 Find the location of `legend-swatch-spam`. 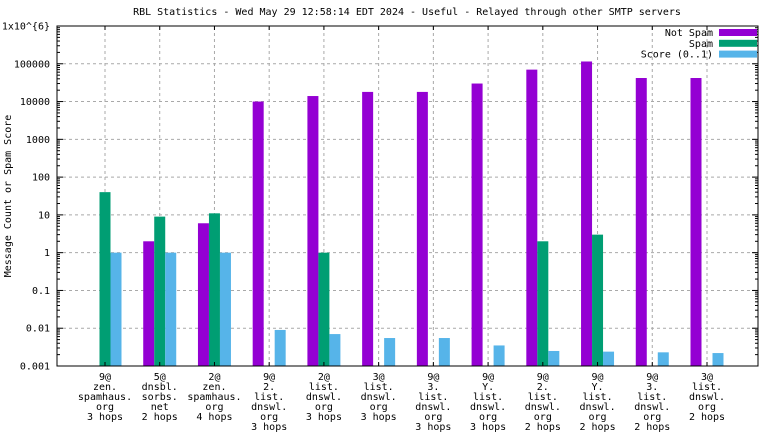

legend-swatch-spam is located at coordinates (738, 43).